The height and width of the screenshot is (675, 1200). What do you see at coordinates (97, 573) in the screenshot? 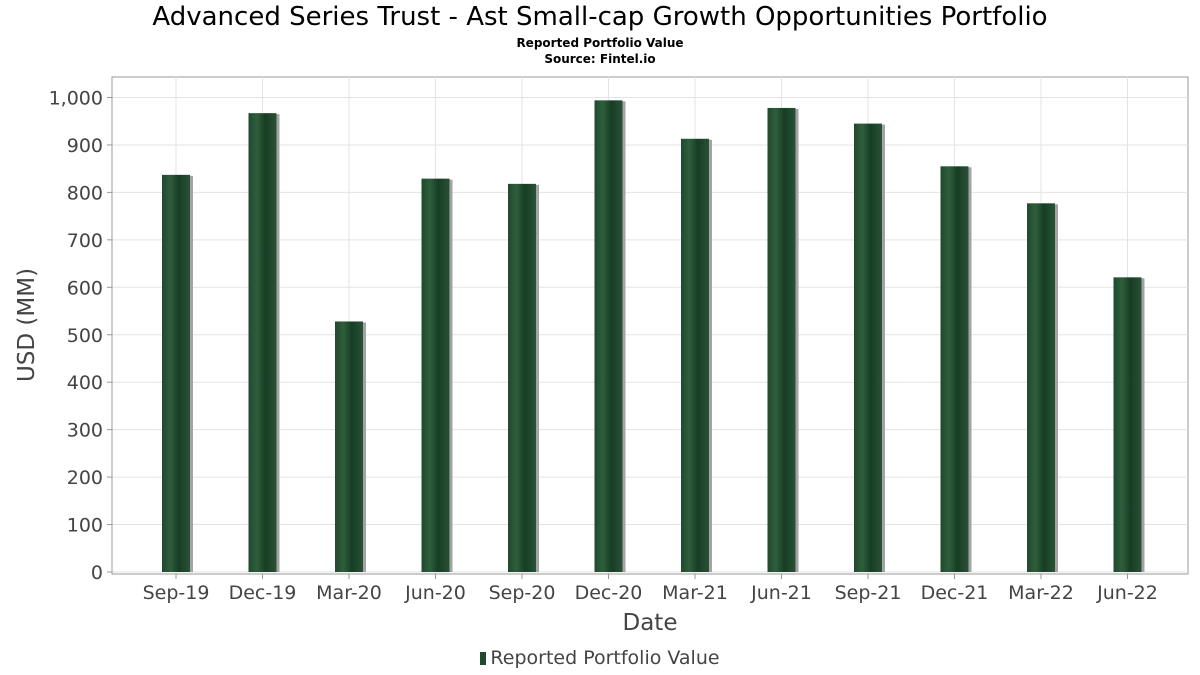
I see `y-tick-label: 0` at bounding box center [97, 573].